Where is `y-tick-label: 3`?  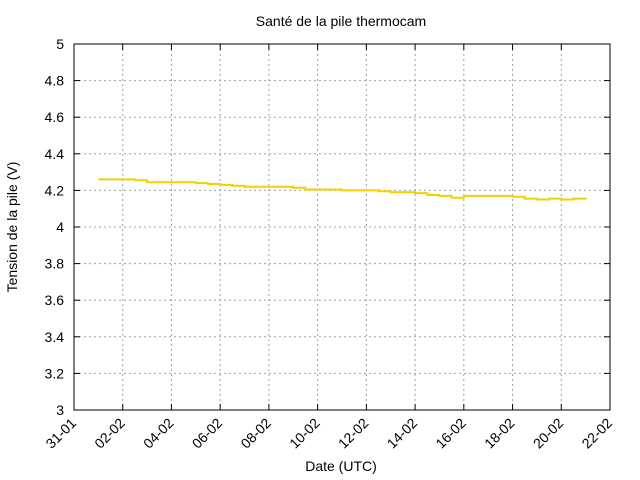 y-tick-label: 3 is located at coordinates (60, 410).